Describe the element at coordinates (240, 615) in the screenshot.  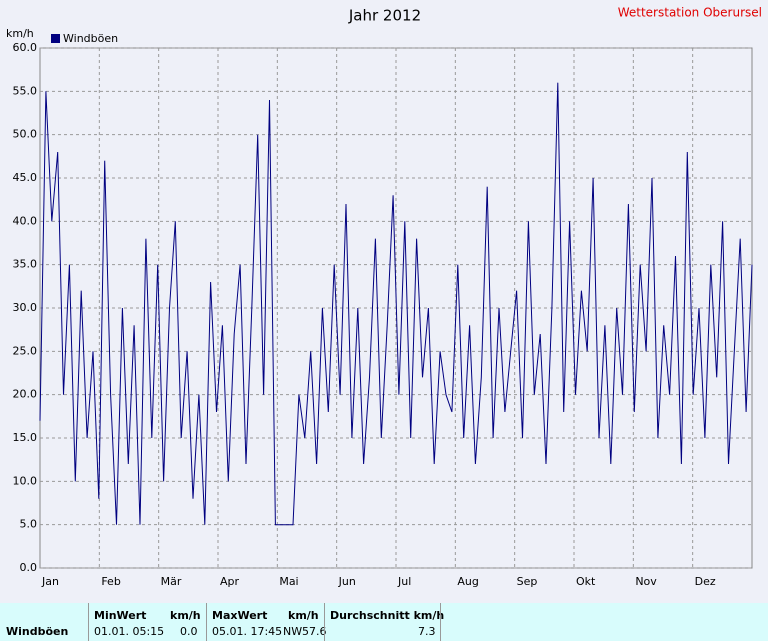
I see `header: MaxWert` at that location.